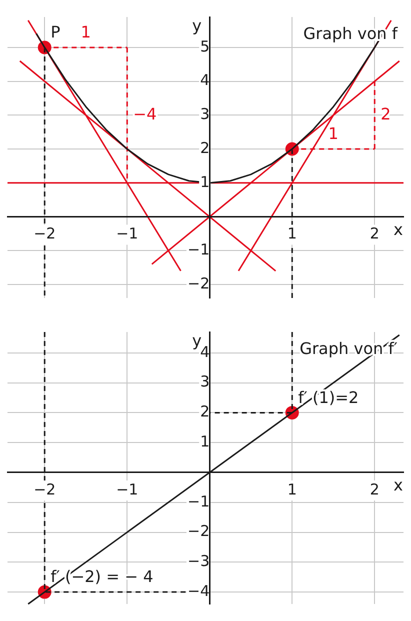 This screenshot has height=621, width=411. What do you see at coordinates (385, 114) in the screenshot?
I see `series-label: 2` at bounding box center [385, 114].